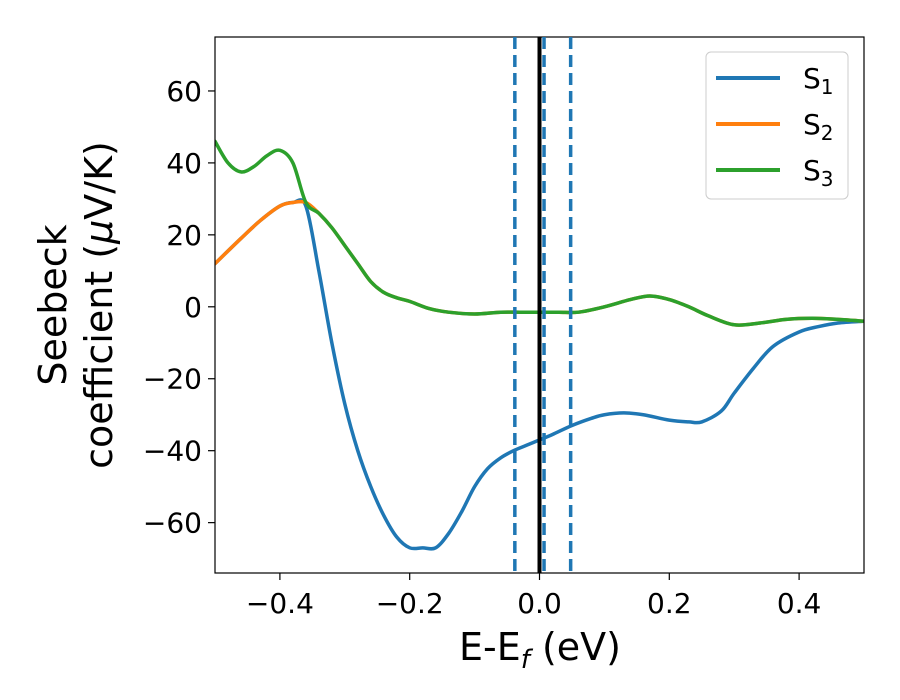 Image resolution: width=900 pixels, height=700 pixels. Describe the element at coordinates (172, 379) in the screenshot. I see `y-tick-label: −20` at that location.